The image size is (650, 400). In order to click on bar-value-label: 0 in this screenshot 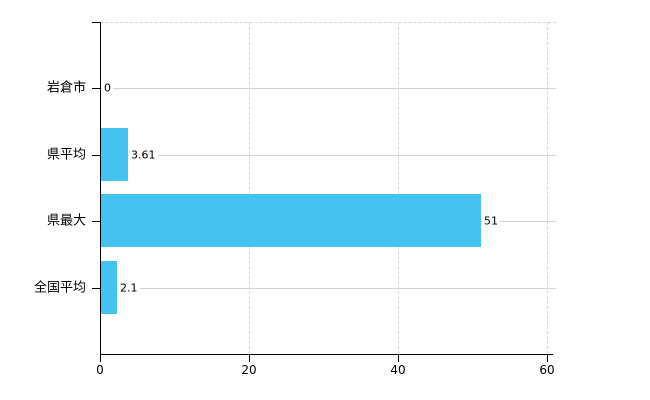, I will do `click(107, 88)`.